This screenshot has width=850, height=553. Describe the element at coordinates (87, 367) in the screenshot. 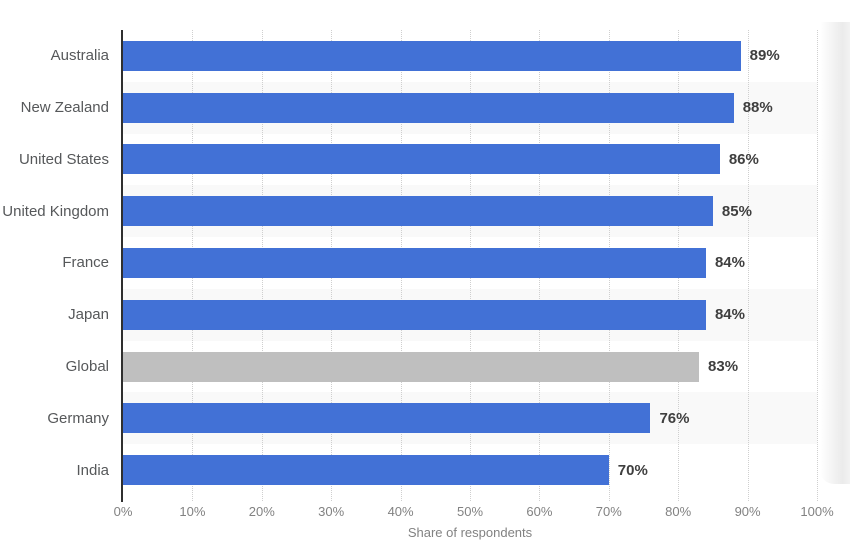

I see `category-label: Global` at that location.